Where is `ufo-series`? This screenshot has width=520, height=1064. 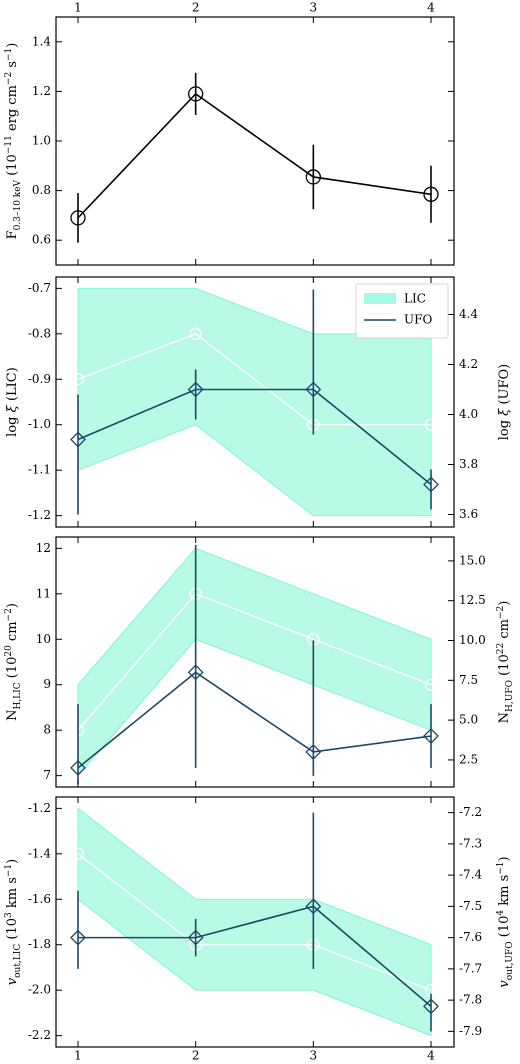 ufo-series is located at coordinates (254, 922).